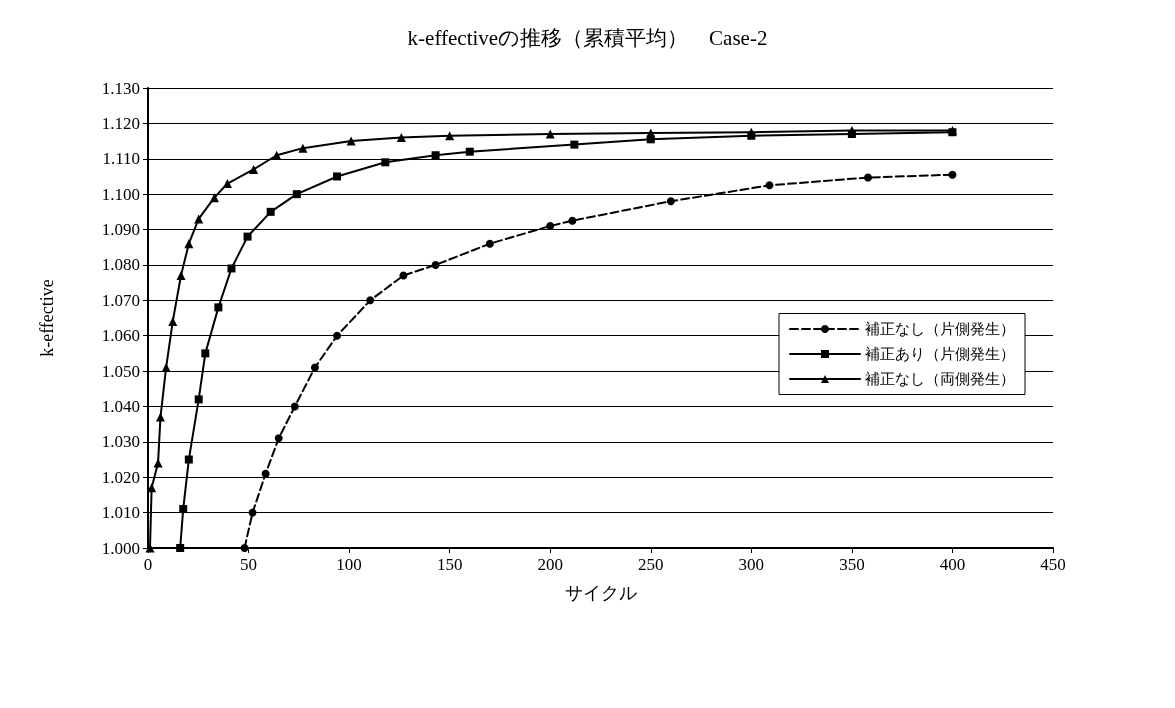 The image size is (1175, 708). What do you see at coordinates (600, 593) in the screenshot?
I see `x-axis-title: サイクル` at bounding box center [600, 593].